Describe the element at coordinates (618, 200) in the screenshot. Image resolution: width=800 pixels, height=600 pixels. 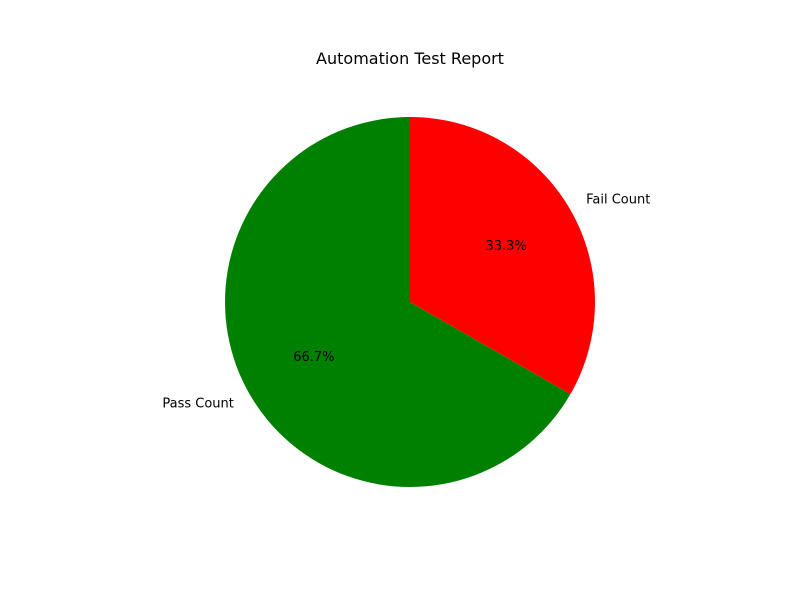
I see `slice-label-fail-count: Fail Count` at that location.